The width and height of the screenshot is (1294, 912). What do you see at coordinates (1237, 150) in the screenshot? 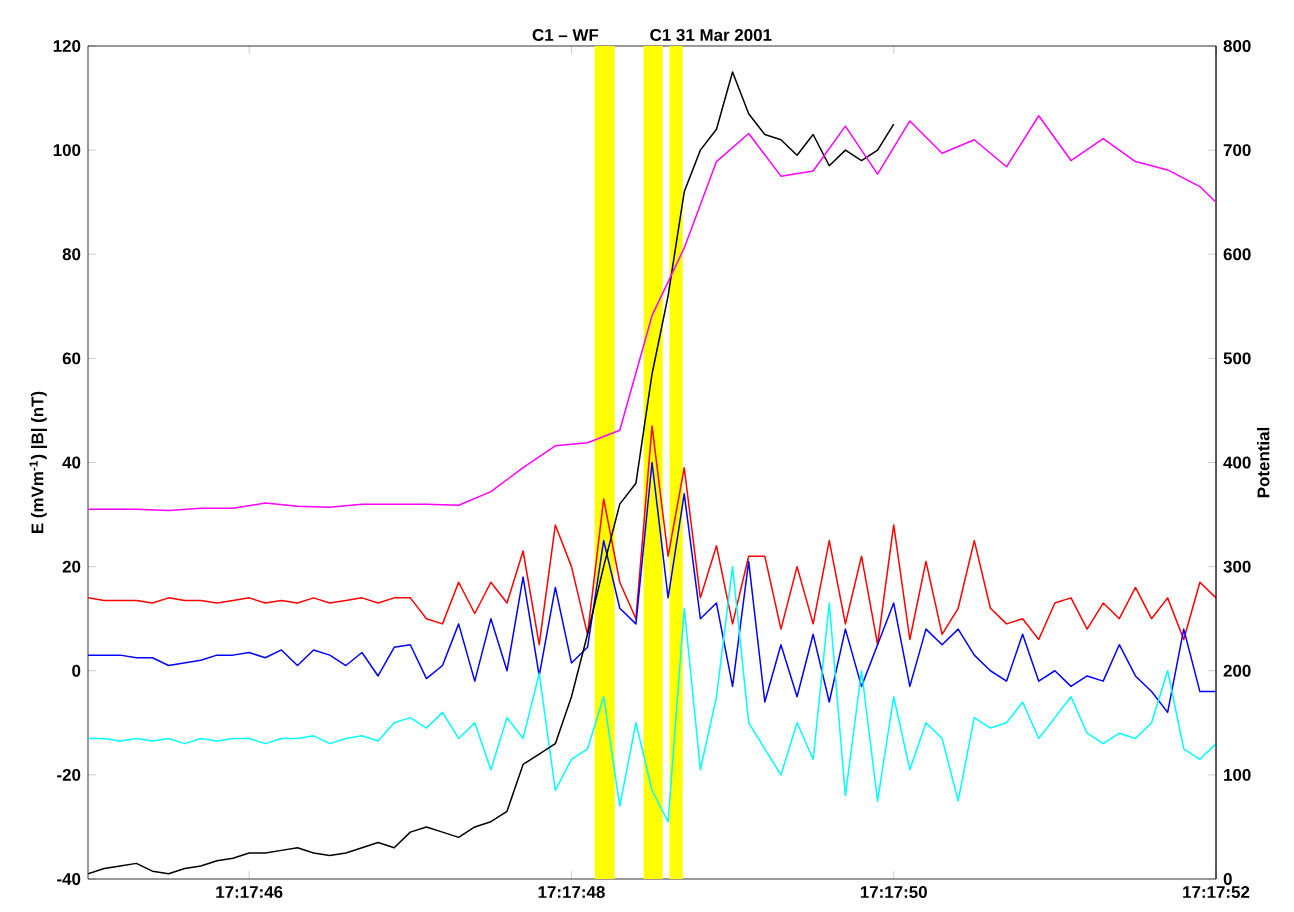
I see `y2-tick-label: 700` at bounding box center [1237, 150].